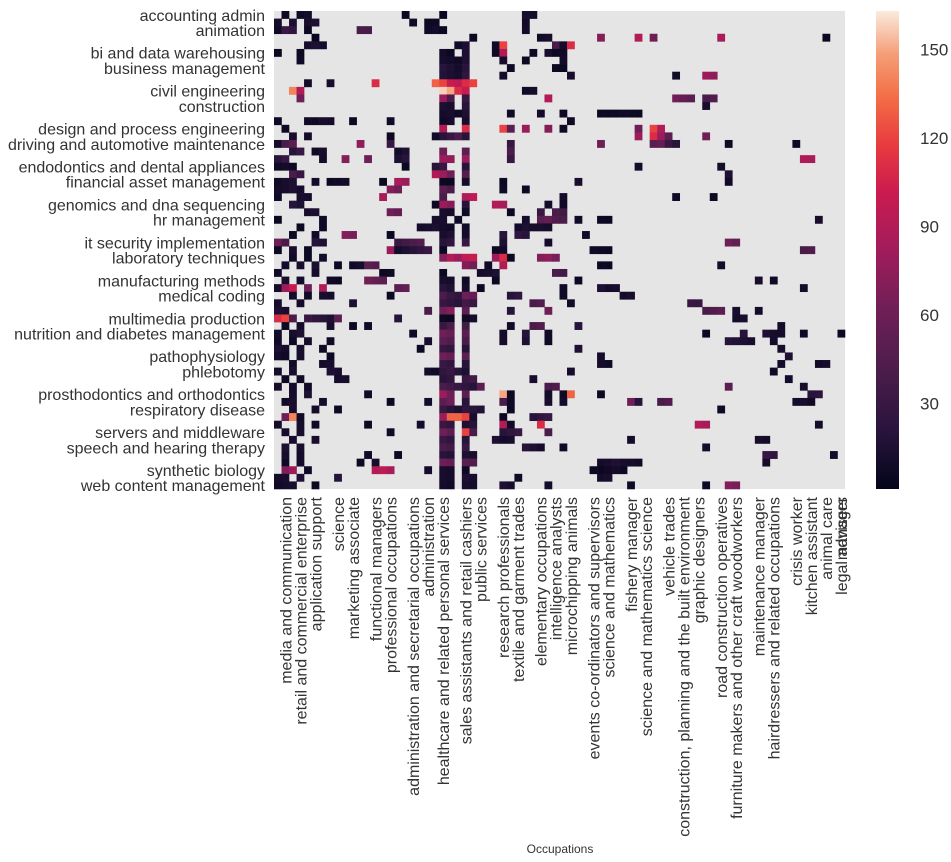 The width and height of the screenshot is (951, 862). Describe the element at coordinates (166, 448) in the screenshot. I see `y-tick-label: speech and hearing therapy` at that location.